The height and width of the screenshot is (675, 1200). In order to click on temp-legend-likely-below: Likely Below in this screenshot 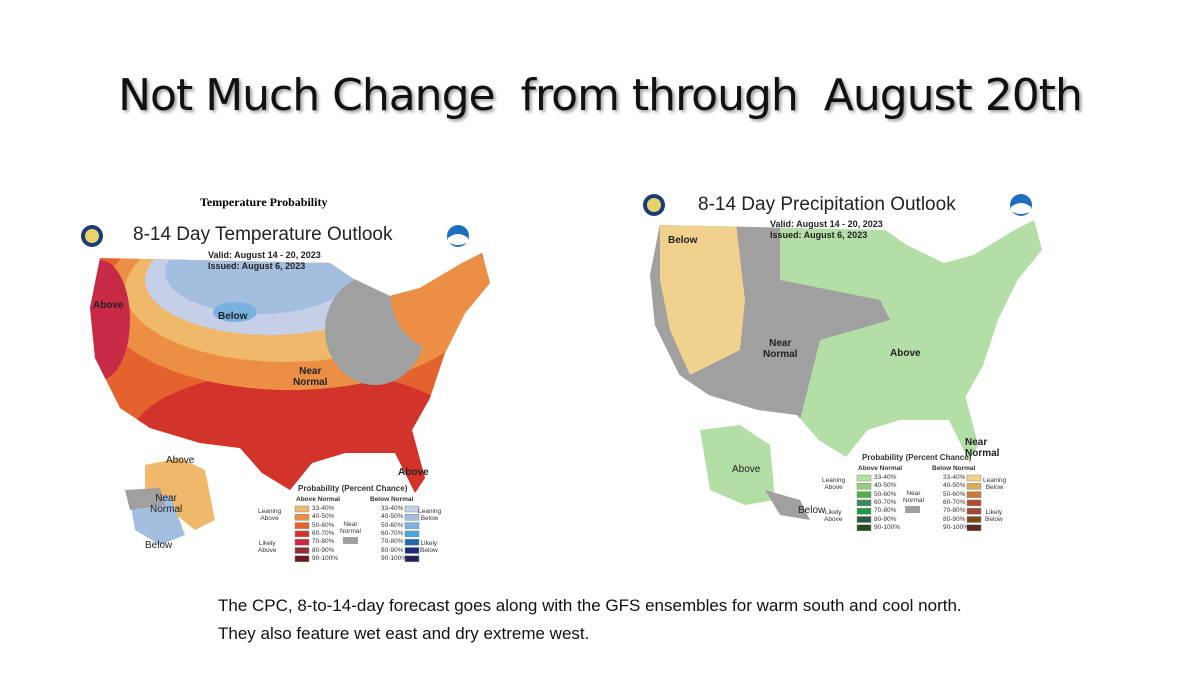, I will do `click(429, 547)`.